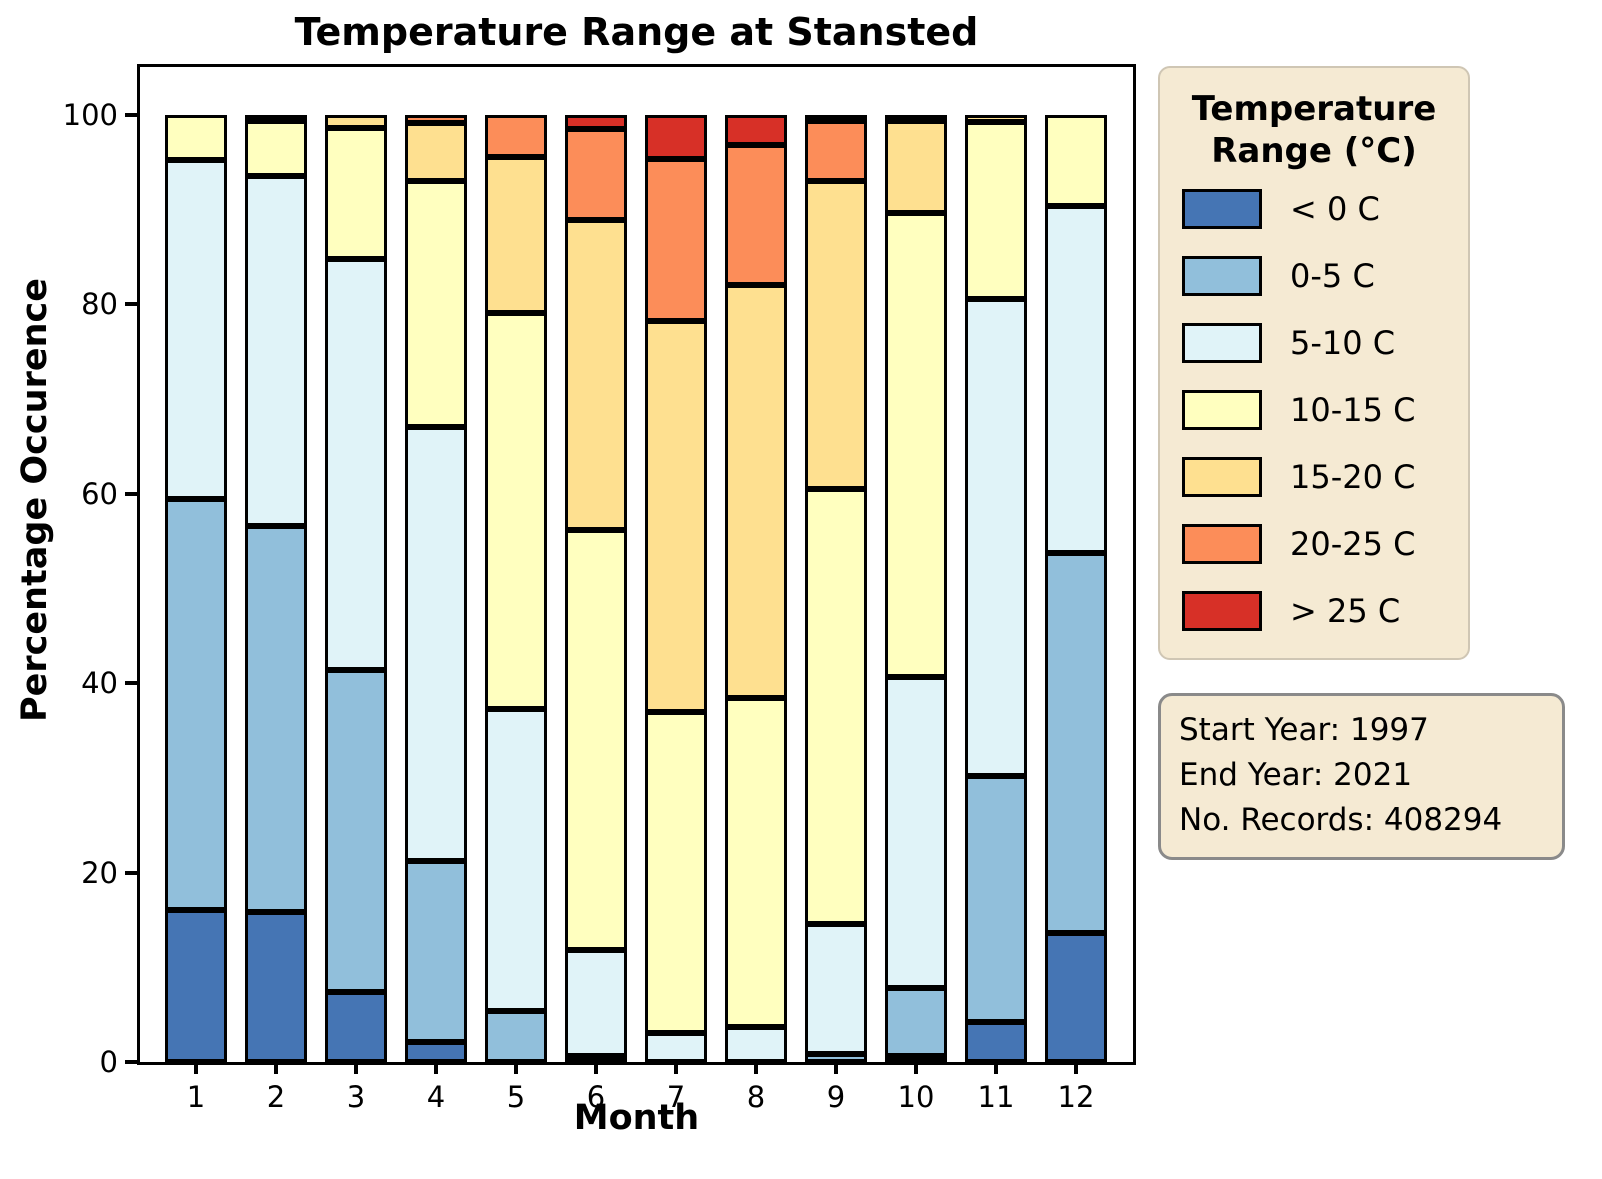  What do you see at coordinates (1335, 209) in the screenshot?
I see `legend-label: < 0 C` at bounding box center [1335, 209].